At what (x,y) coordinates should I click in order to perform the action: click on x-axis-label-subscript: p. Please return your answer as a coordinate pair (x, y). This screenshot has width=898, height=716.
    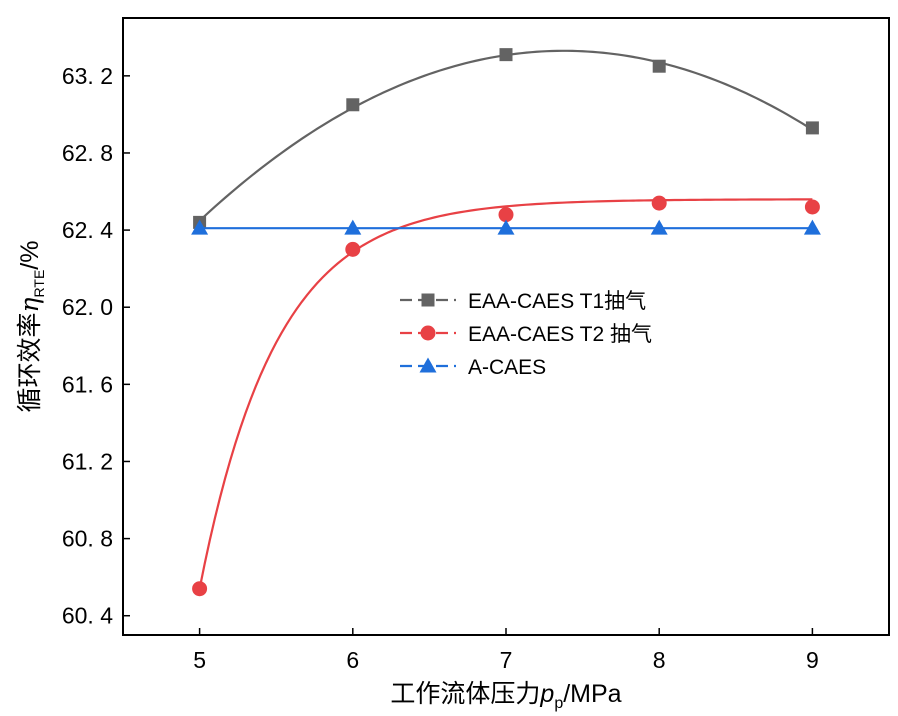
    Looking at the image, I should click on (558, 703).